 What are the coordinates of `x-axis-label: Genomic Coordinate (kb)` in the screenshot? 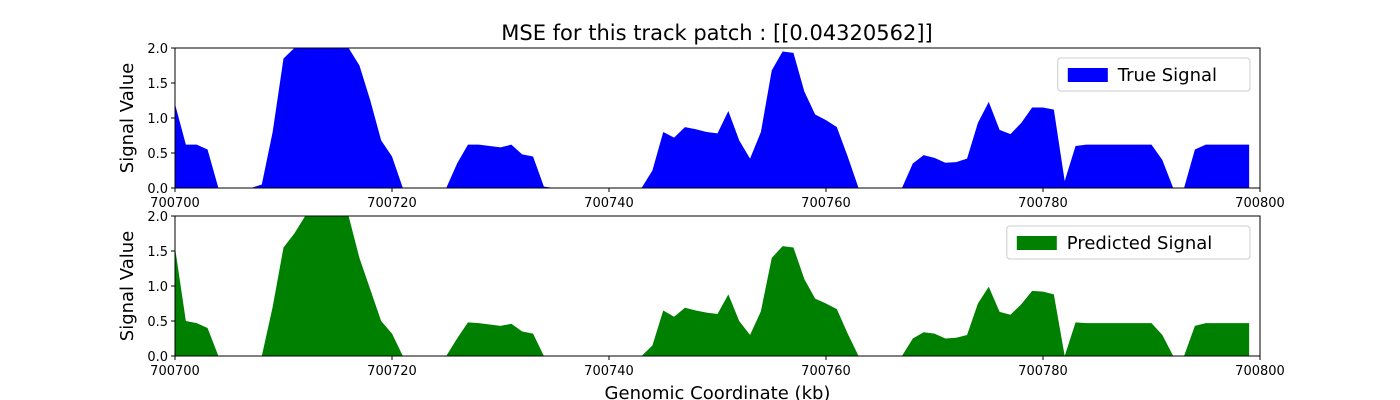 It's located at (718, 391).